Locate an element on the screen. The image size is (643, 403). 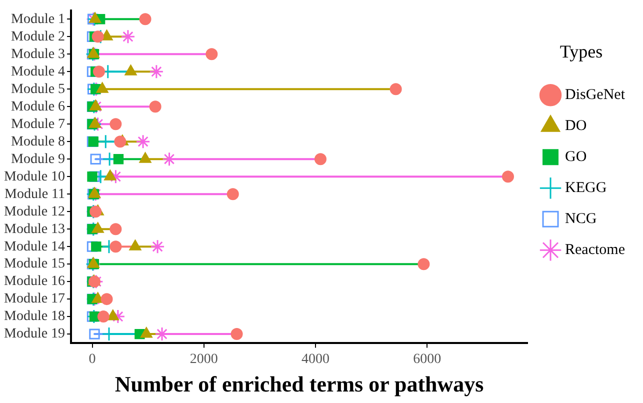
y-tick-label: Module 6 is located at coordinates (38, 106).